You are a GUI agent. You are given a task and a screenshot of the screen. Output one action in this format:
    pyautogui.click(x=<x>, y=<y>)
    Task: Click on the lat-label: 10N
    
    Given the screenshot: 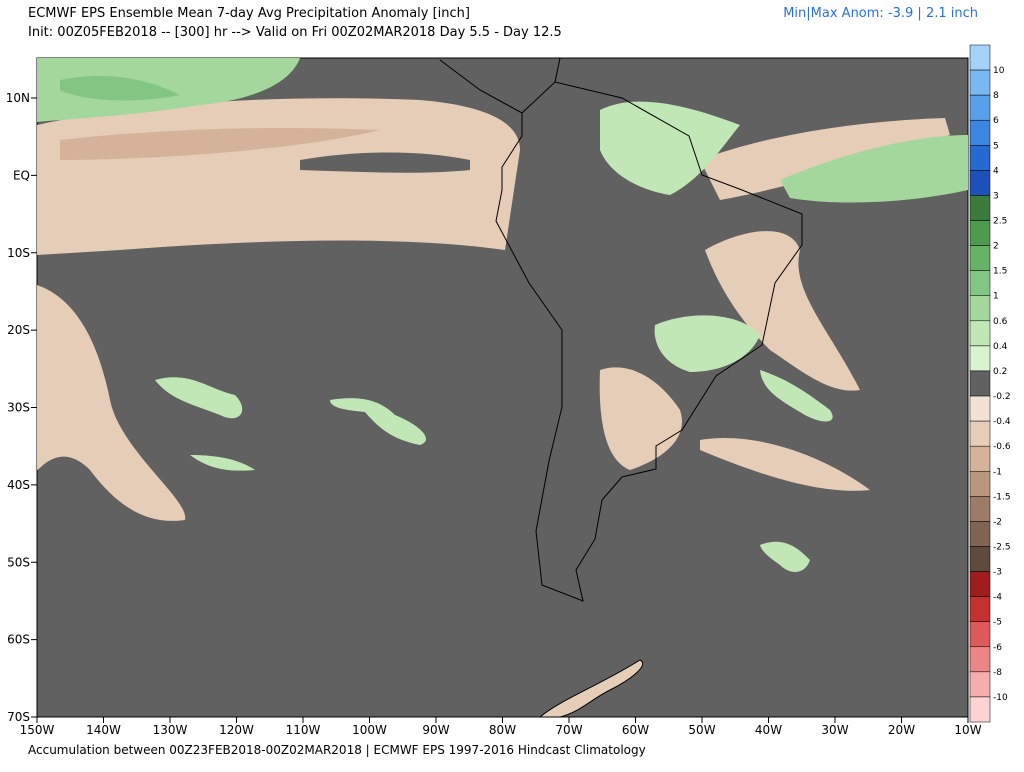 What is the action you would take?
    pyautogui.click(x=18, y=98)
    